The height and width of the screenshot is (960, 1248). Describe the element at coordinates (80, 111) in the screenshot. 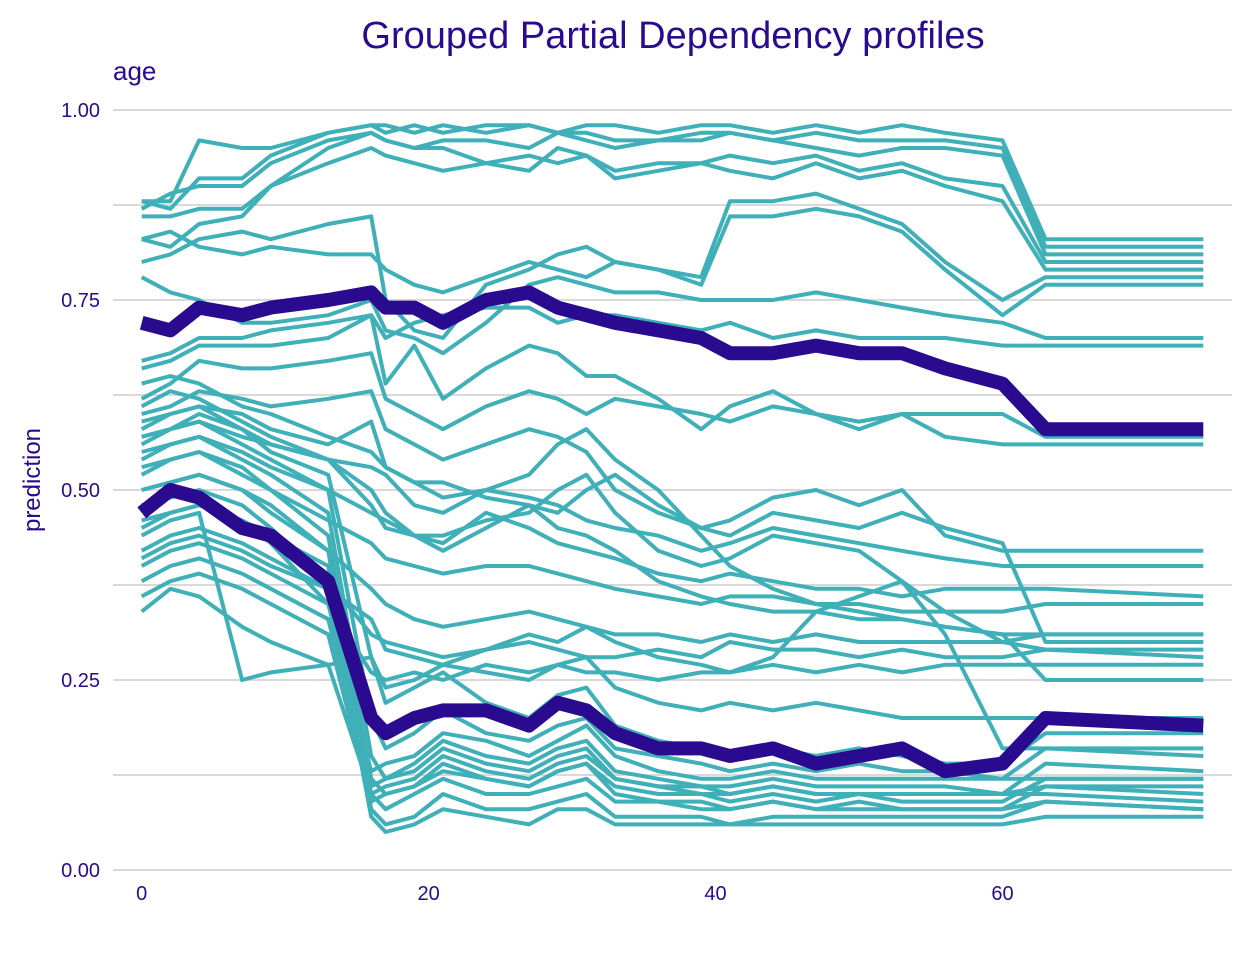

I see `y-tick-label: 1.00` at that location.